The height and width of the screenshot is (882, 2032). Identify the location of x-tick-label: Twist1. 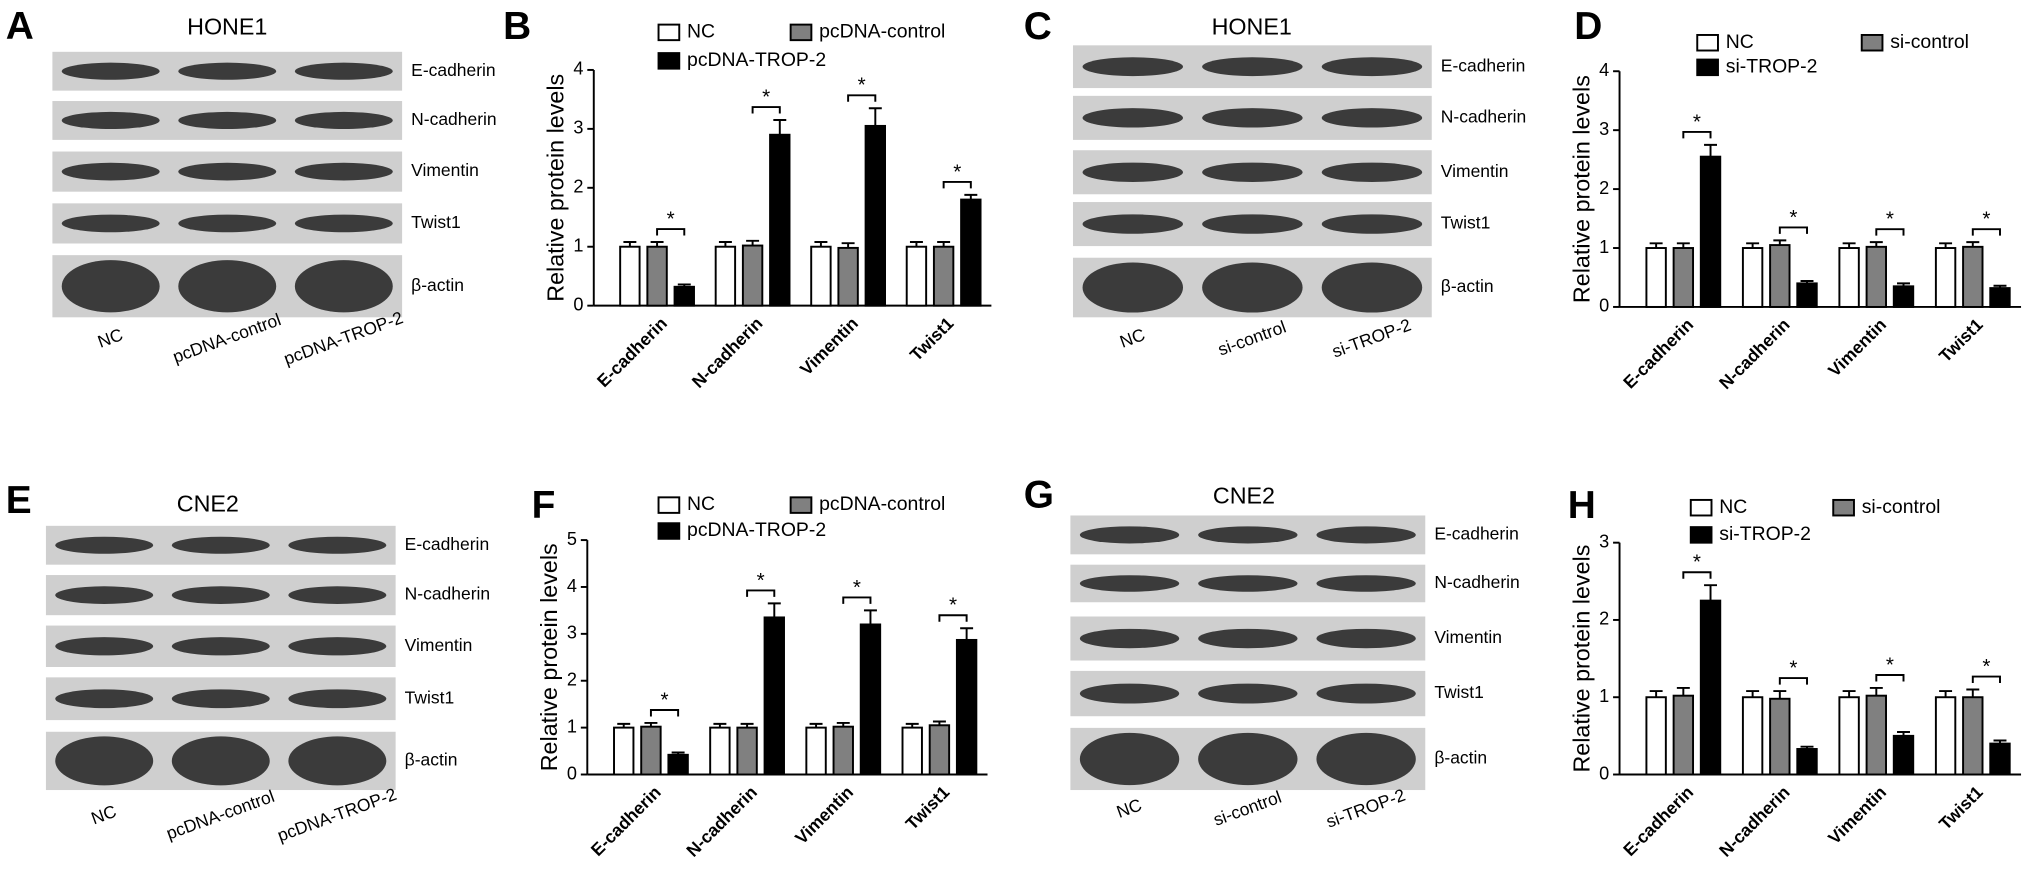
(1961, 808).